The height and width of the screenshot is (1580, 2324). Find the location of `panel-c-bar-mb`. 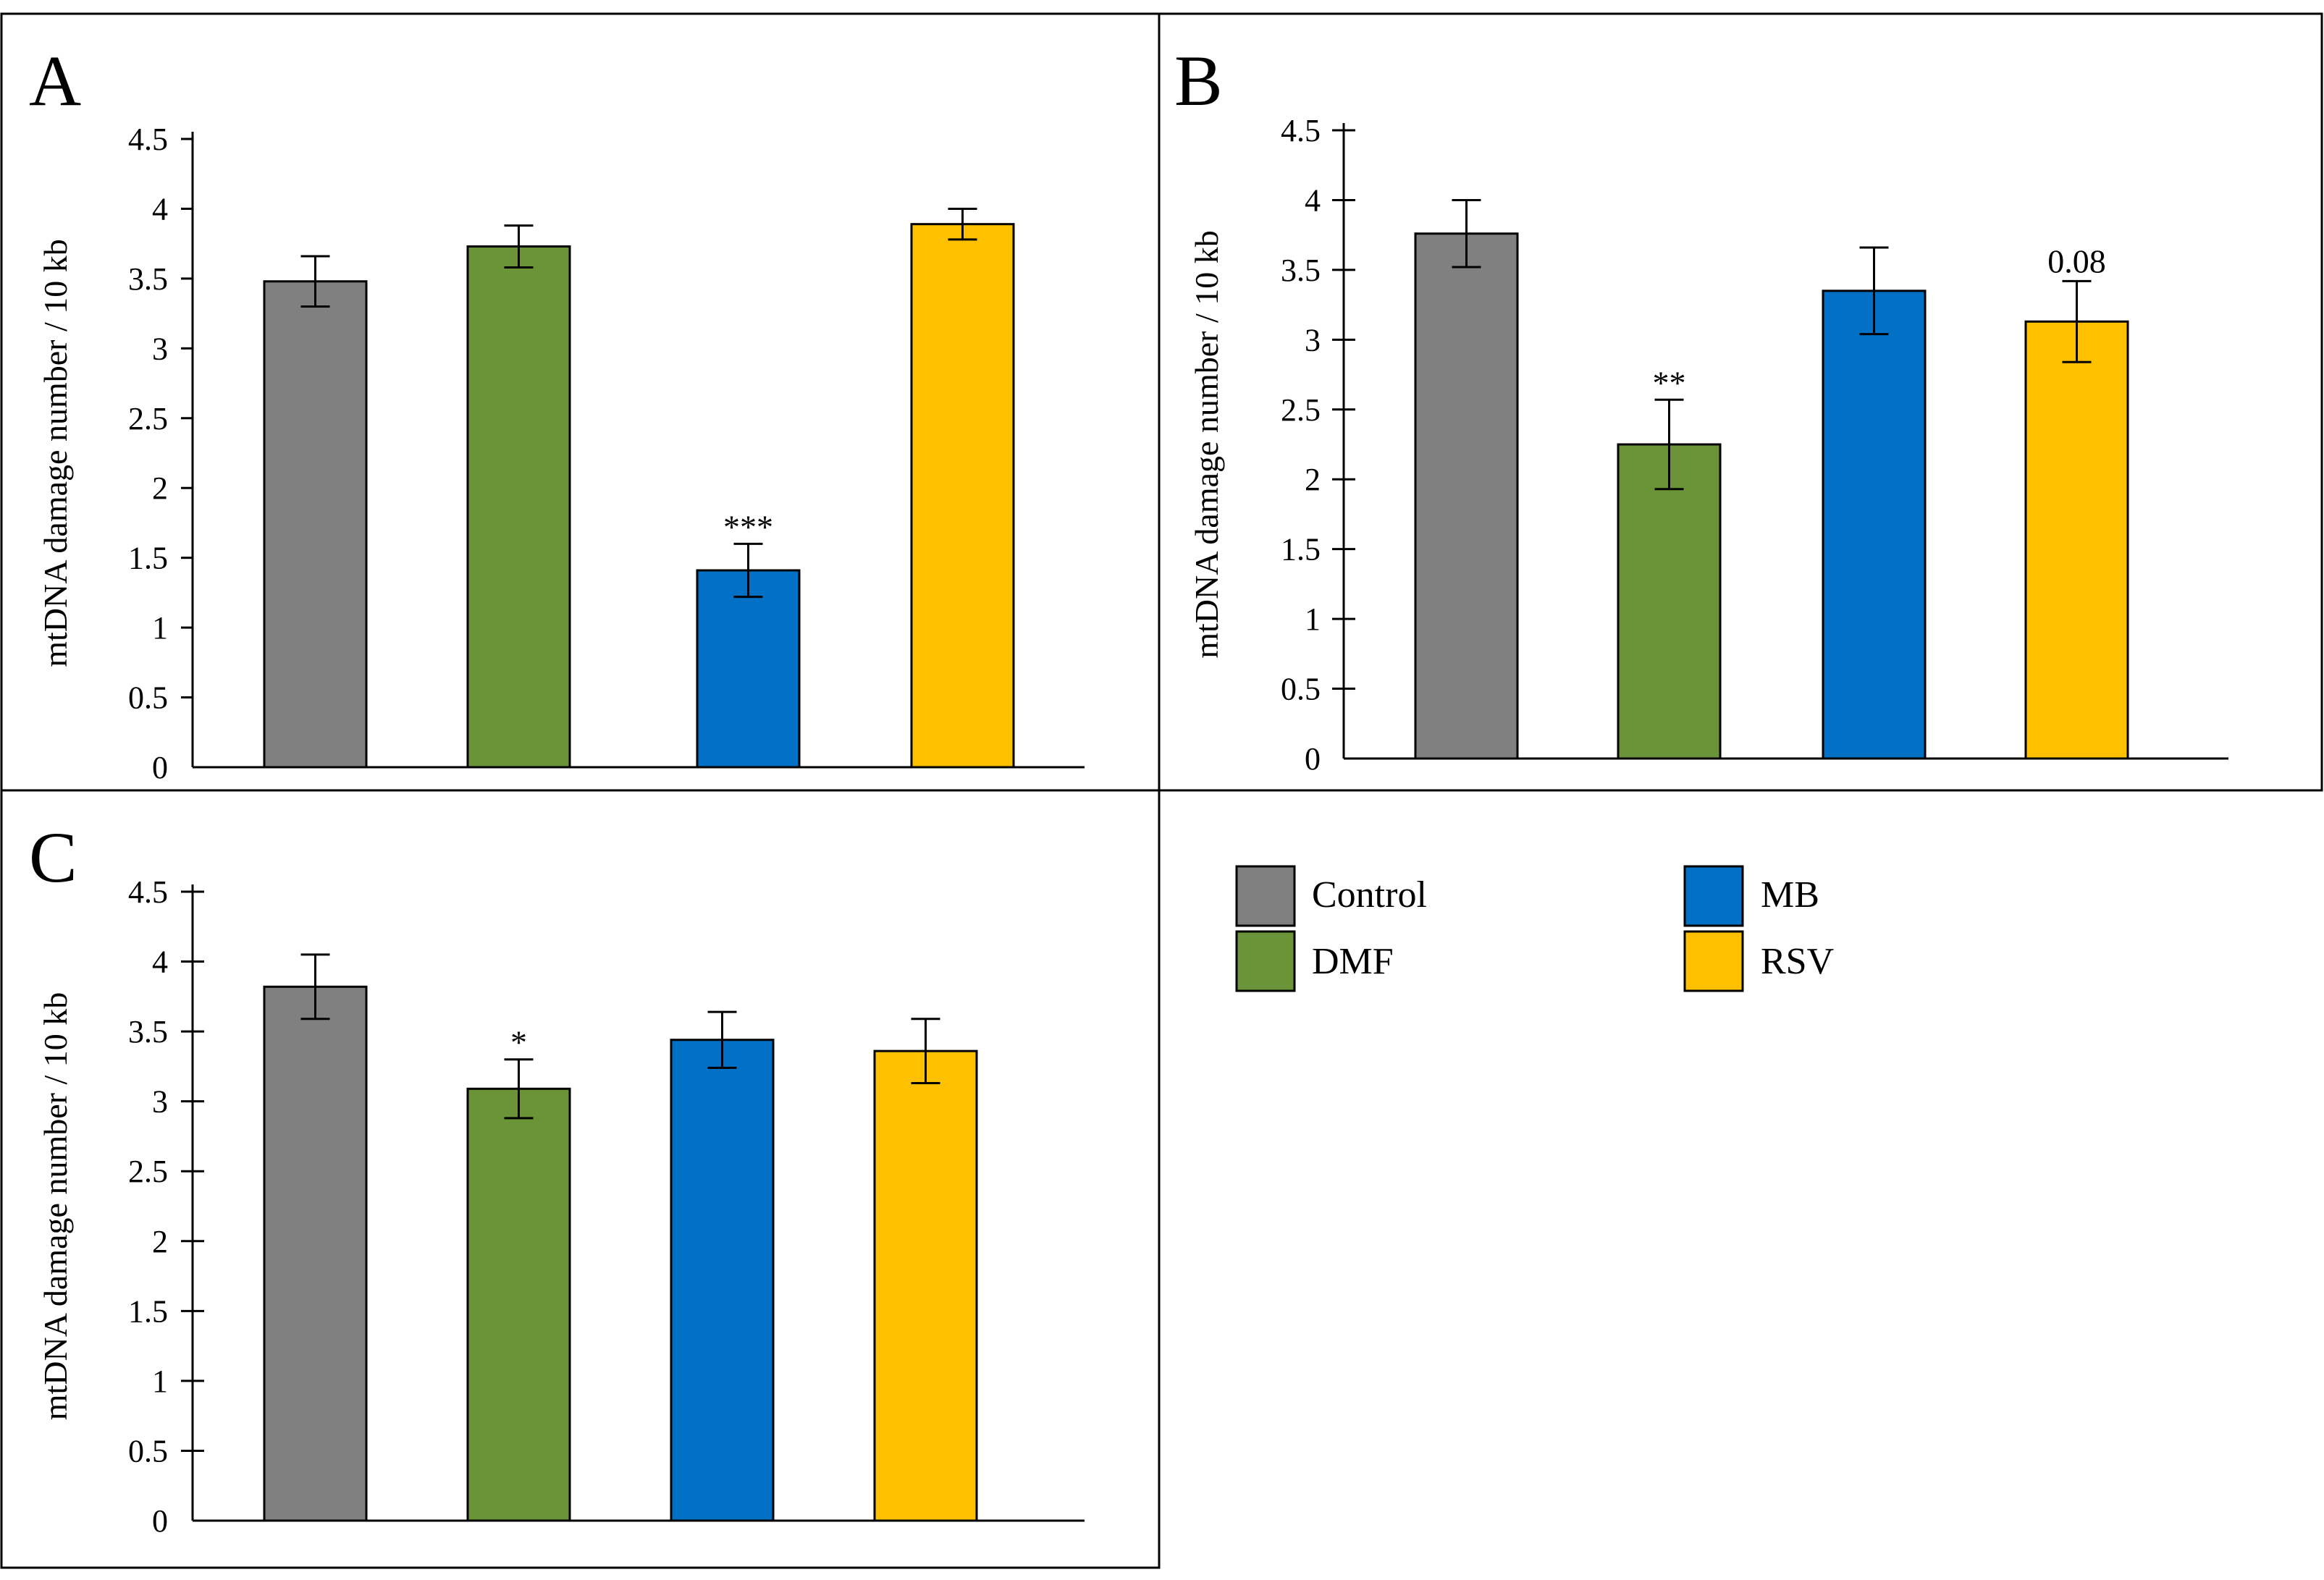

panel-c-bar-mb is located at coordinates (722, 1280).